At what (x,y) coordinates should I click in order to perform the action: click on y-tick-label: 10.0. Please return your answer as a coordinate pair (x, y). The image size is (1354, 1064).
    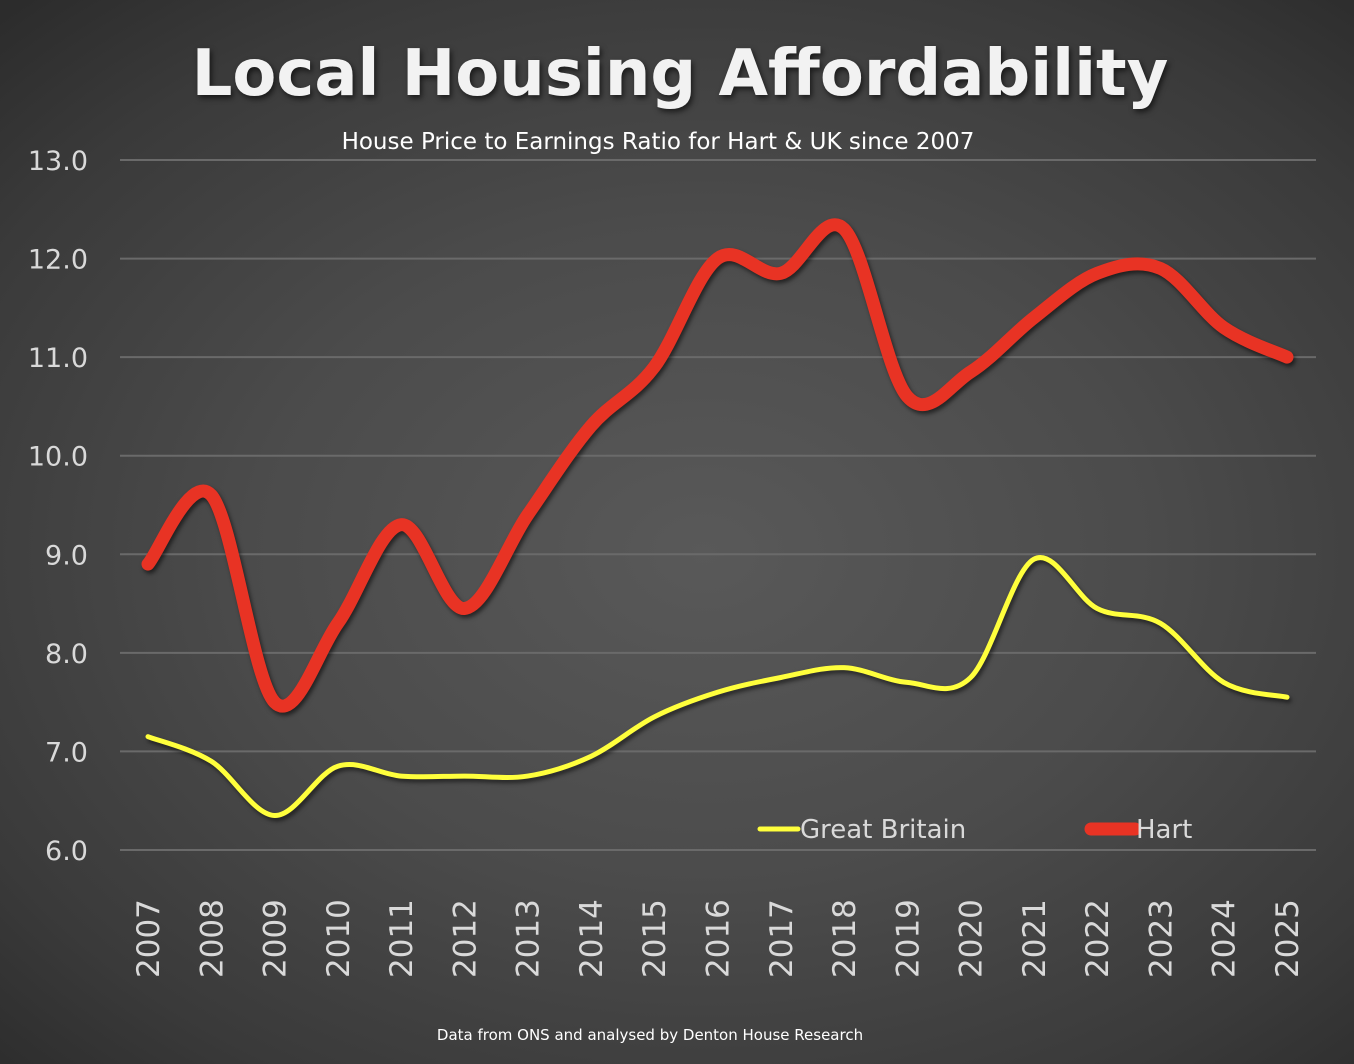
    Looking at the image, I should click on (58, 457).